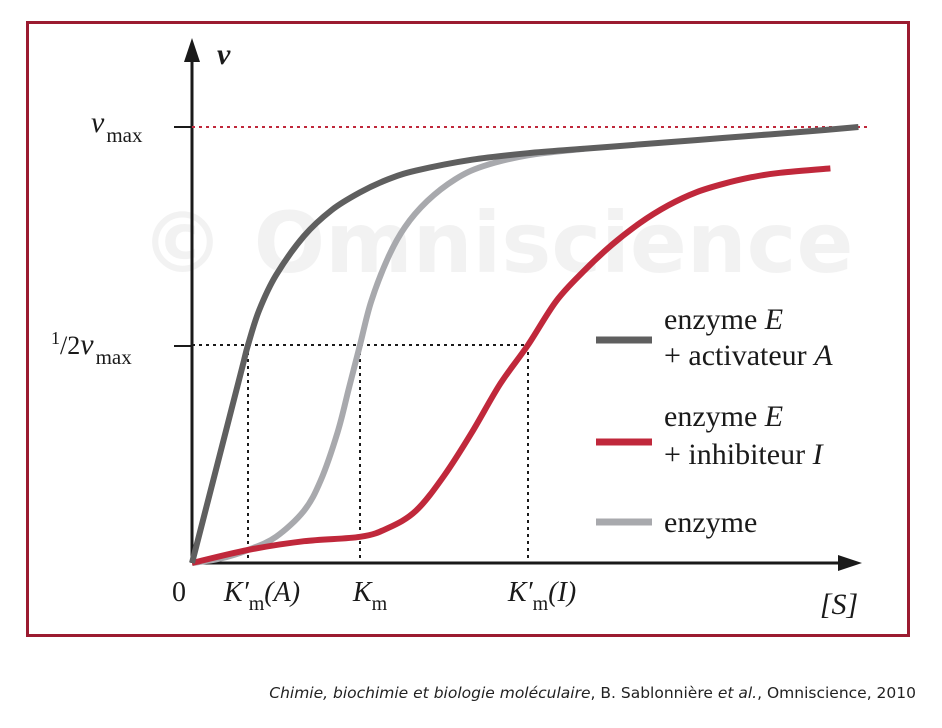  I want to click on half-vmax-label: 1/2vmax, so click(91, 348).